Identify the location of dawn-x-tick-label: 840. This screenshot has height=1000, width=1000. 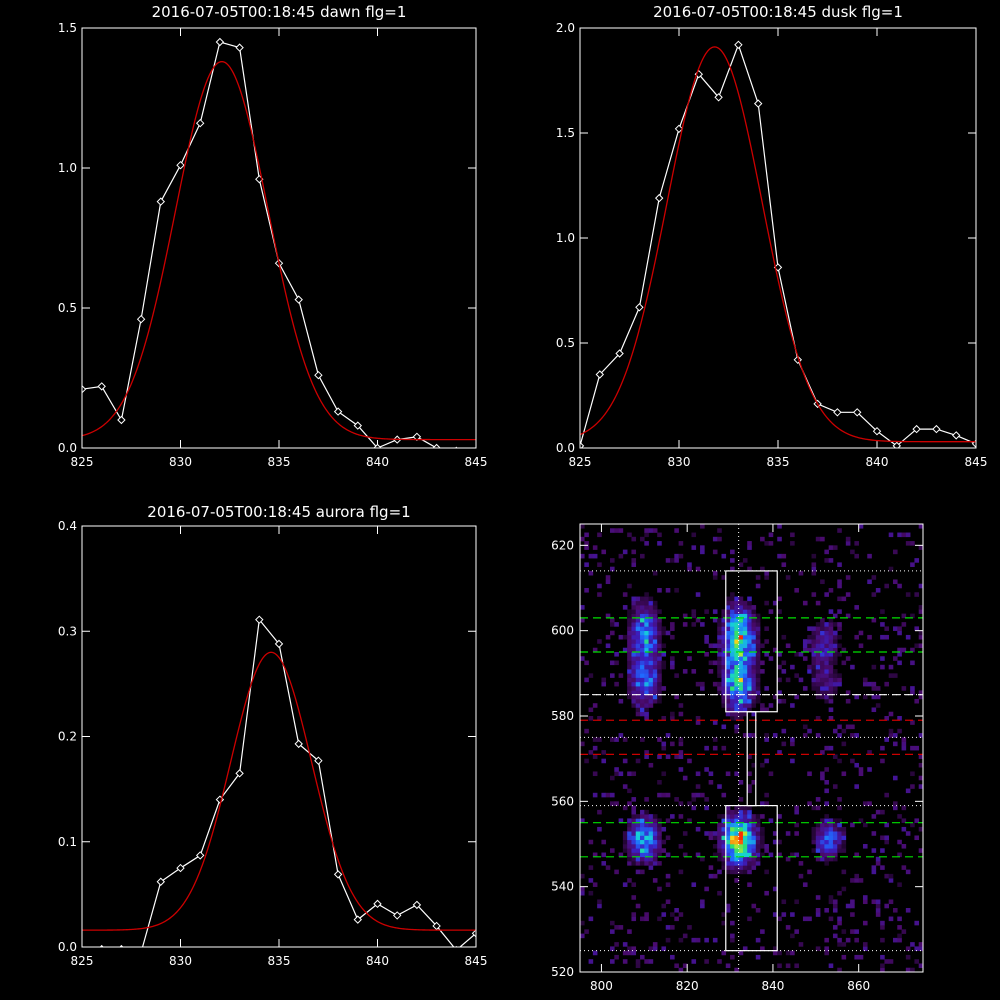
(377, 462).